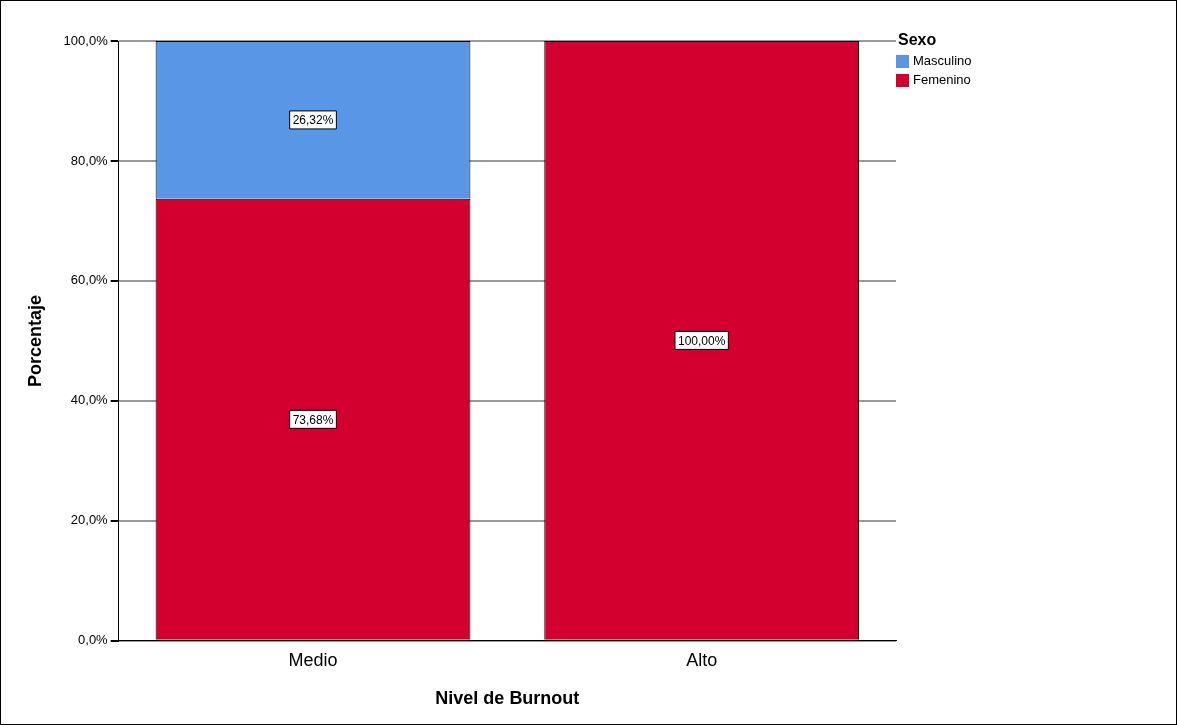 The height and width of the screenshot is (725, 1177). Describe the element at coordinates (313, 120) in the screenshot. I see `data-label: 26,32%` at that location.